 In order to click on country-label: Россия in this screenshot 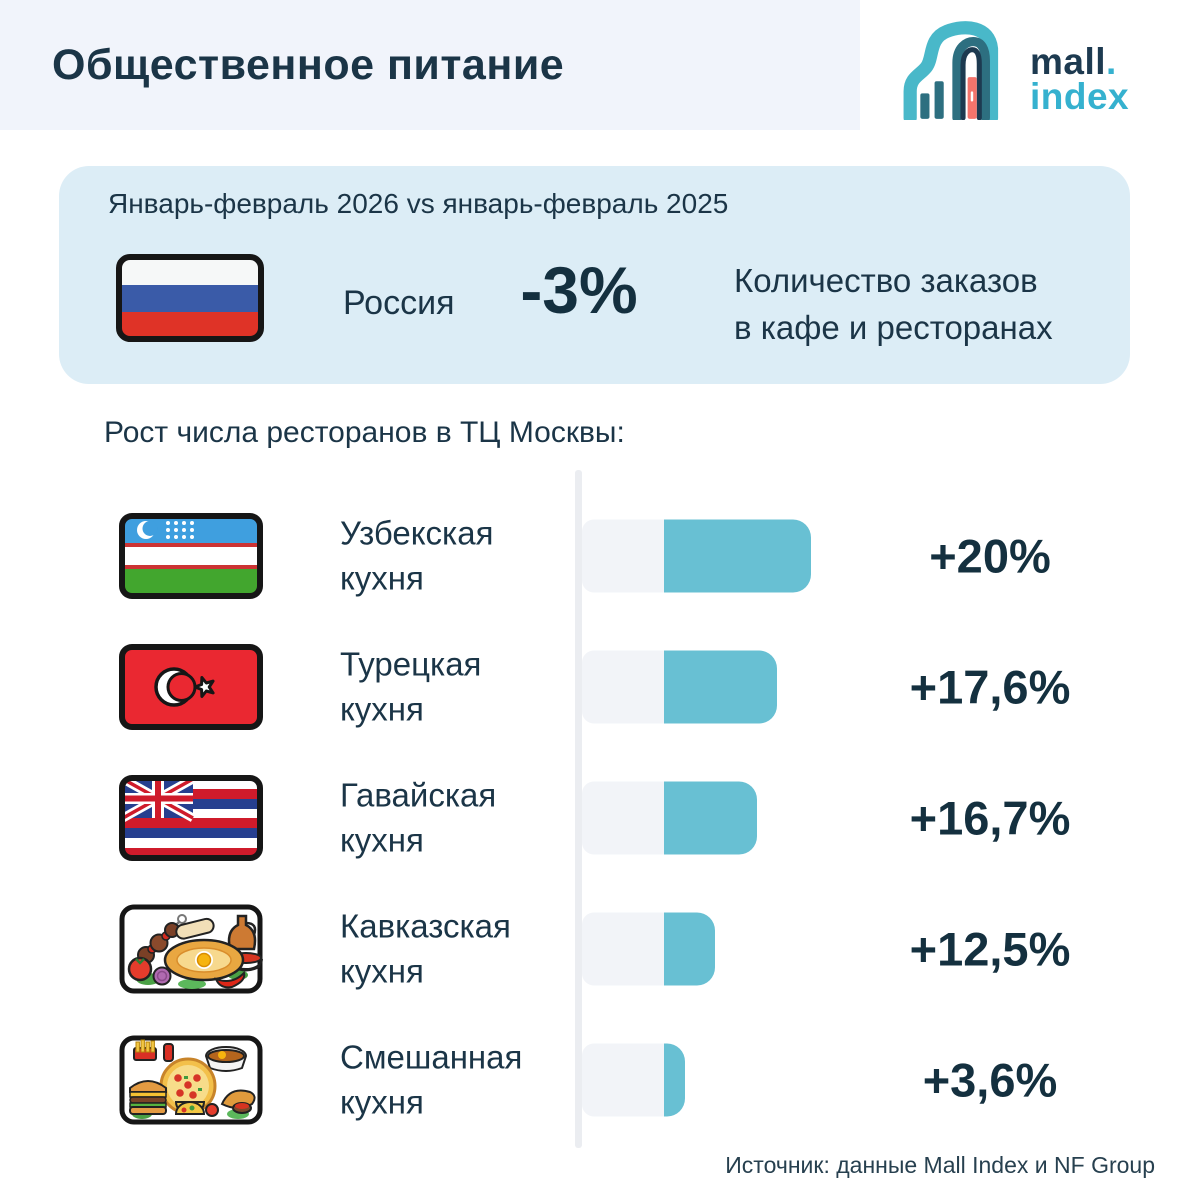, I will do `click(399, 303)`.